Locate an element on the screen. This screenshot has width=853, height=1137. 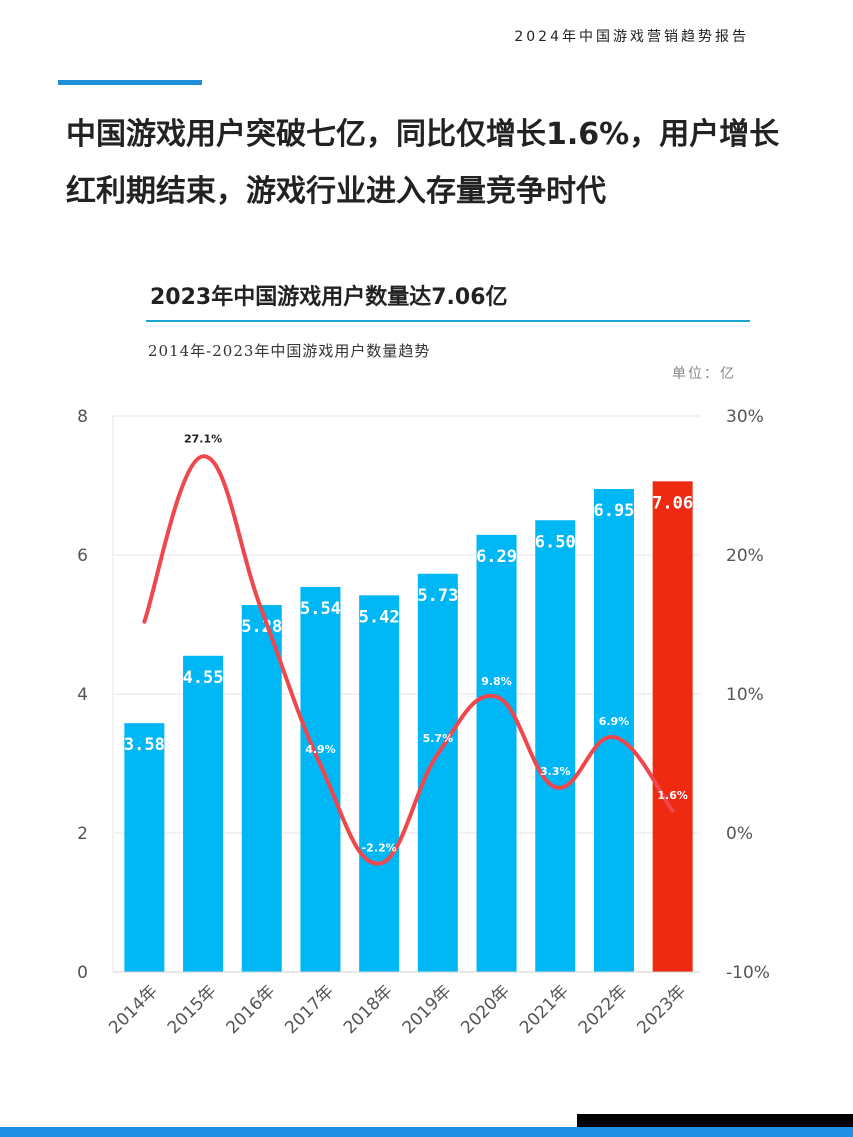
growth-rate-label: 27.1% is located at coordinates (203, 438).